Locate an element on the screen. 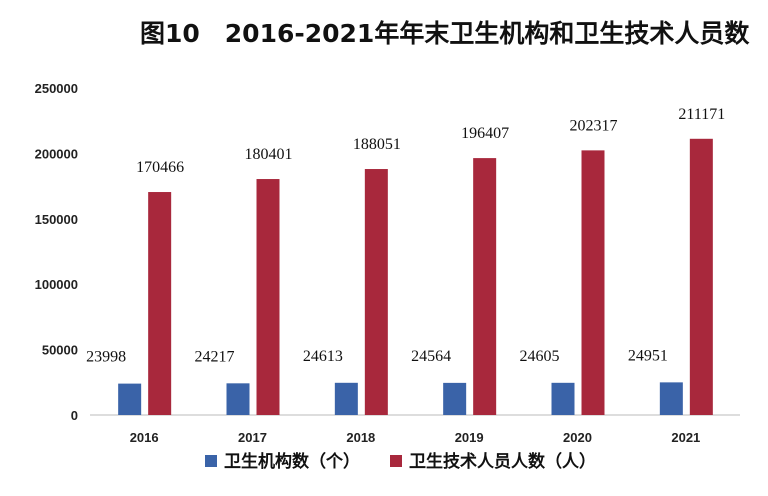 This screenshot has width=768, height=496. data-label: 180401 is located at coordinates (269, 154).